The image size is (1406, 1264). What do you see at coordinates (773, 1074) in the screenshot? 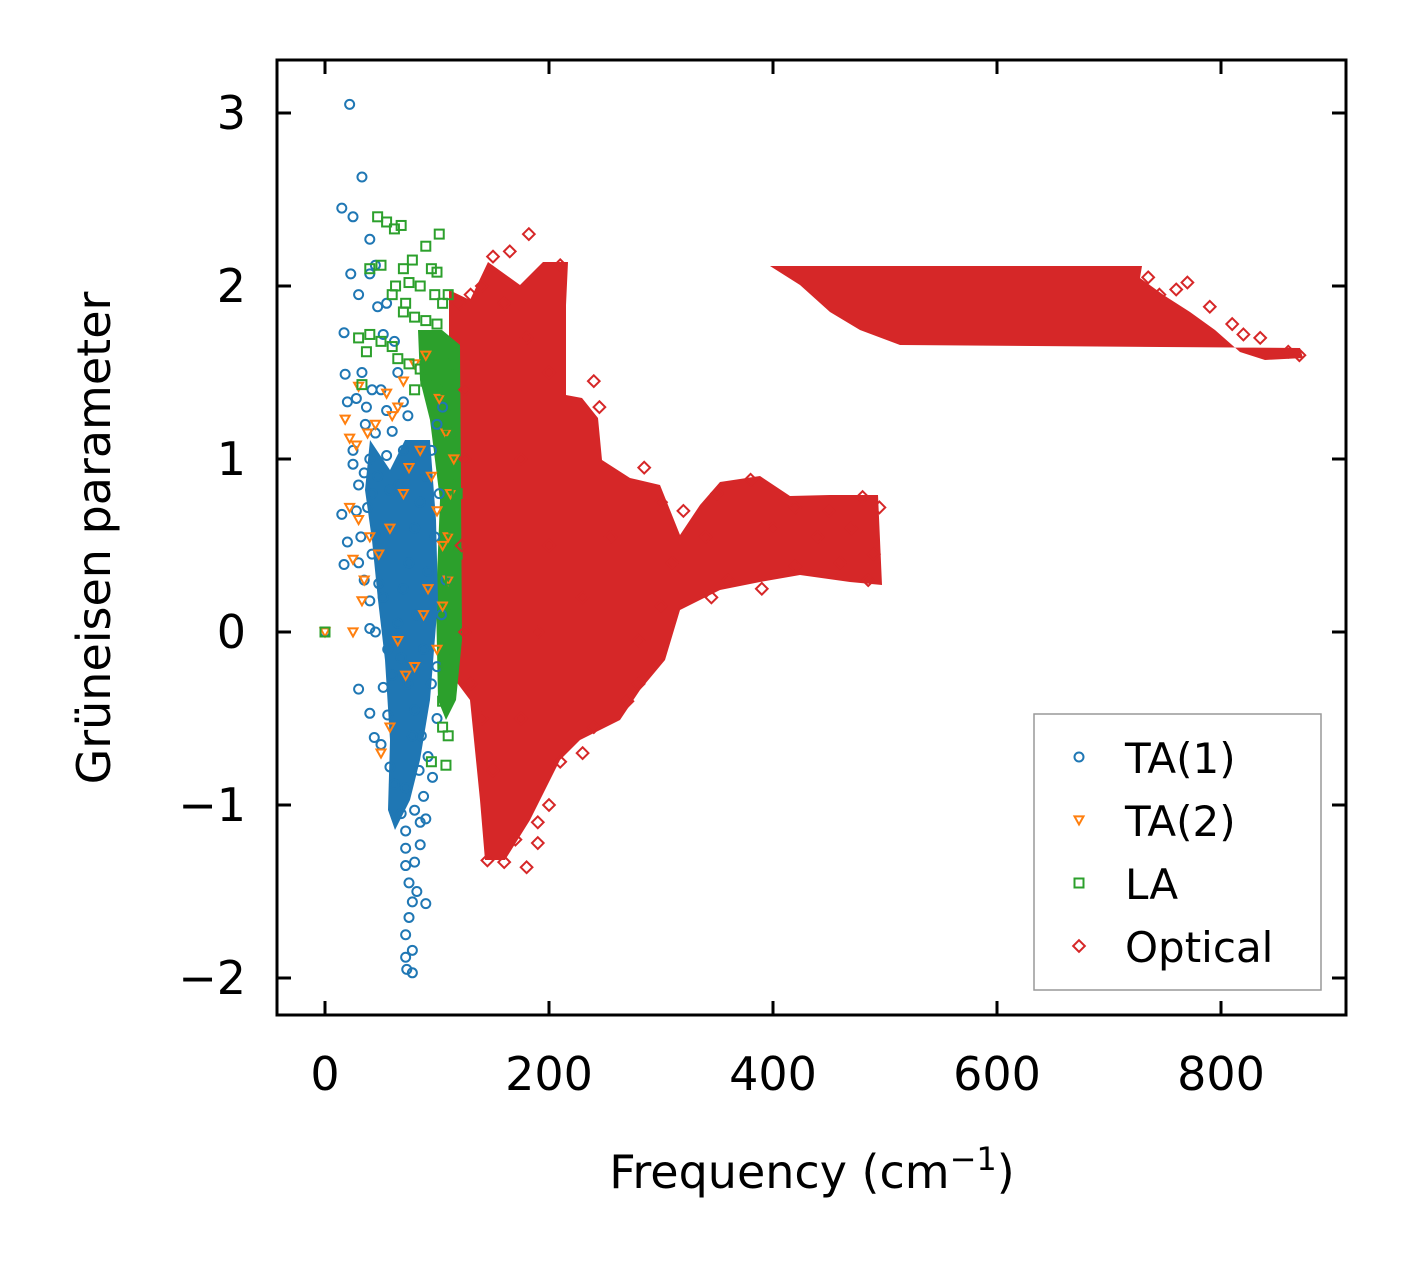
I see `x-tick-label: 400` at bounding box center [773, 1074].